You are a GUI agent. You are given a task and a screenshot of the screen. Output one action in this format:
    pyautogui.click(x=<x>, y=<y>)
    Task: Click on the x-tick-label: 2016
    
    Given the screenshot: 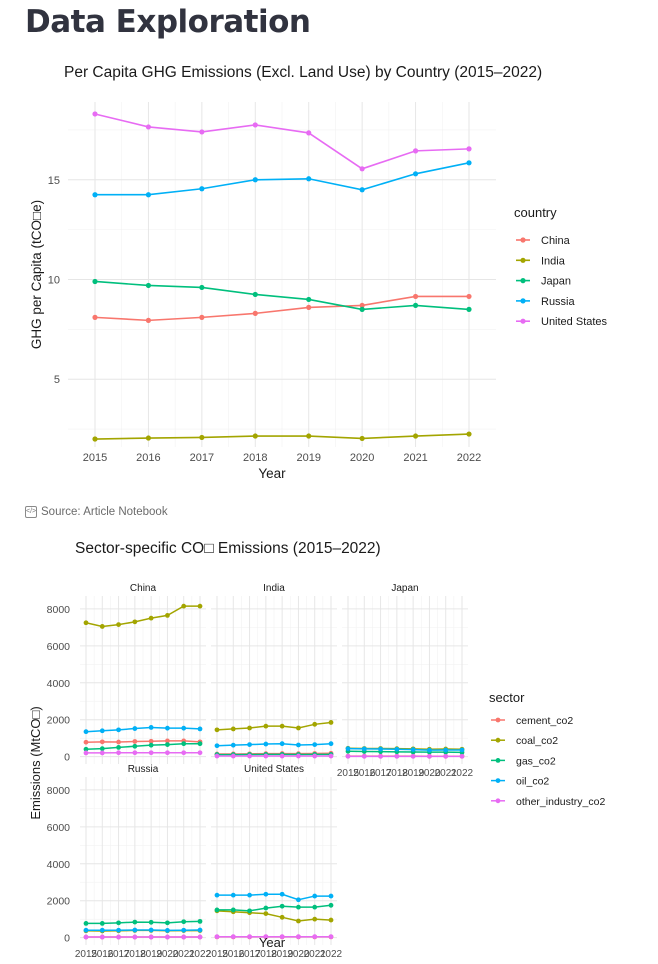 What is the action you would take?
    pyautogui.click(x=364, y=773)
    